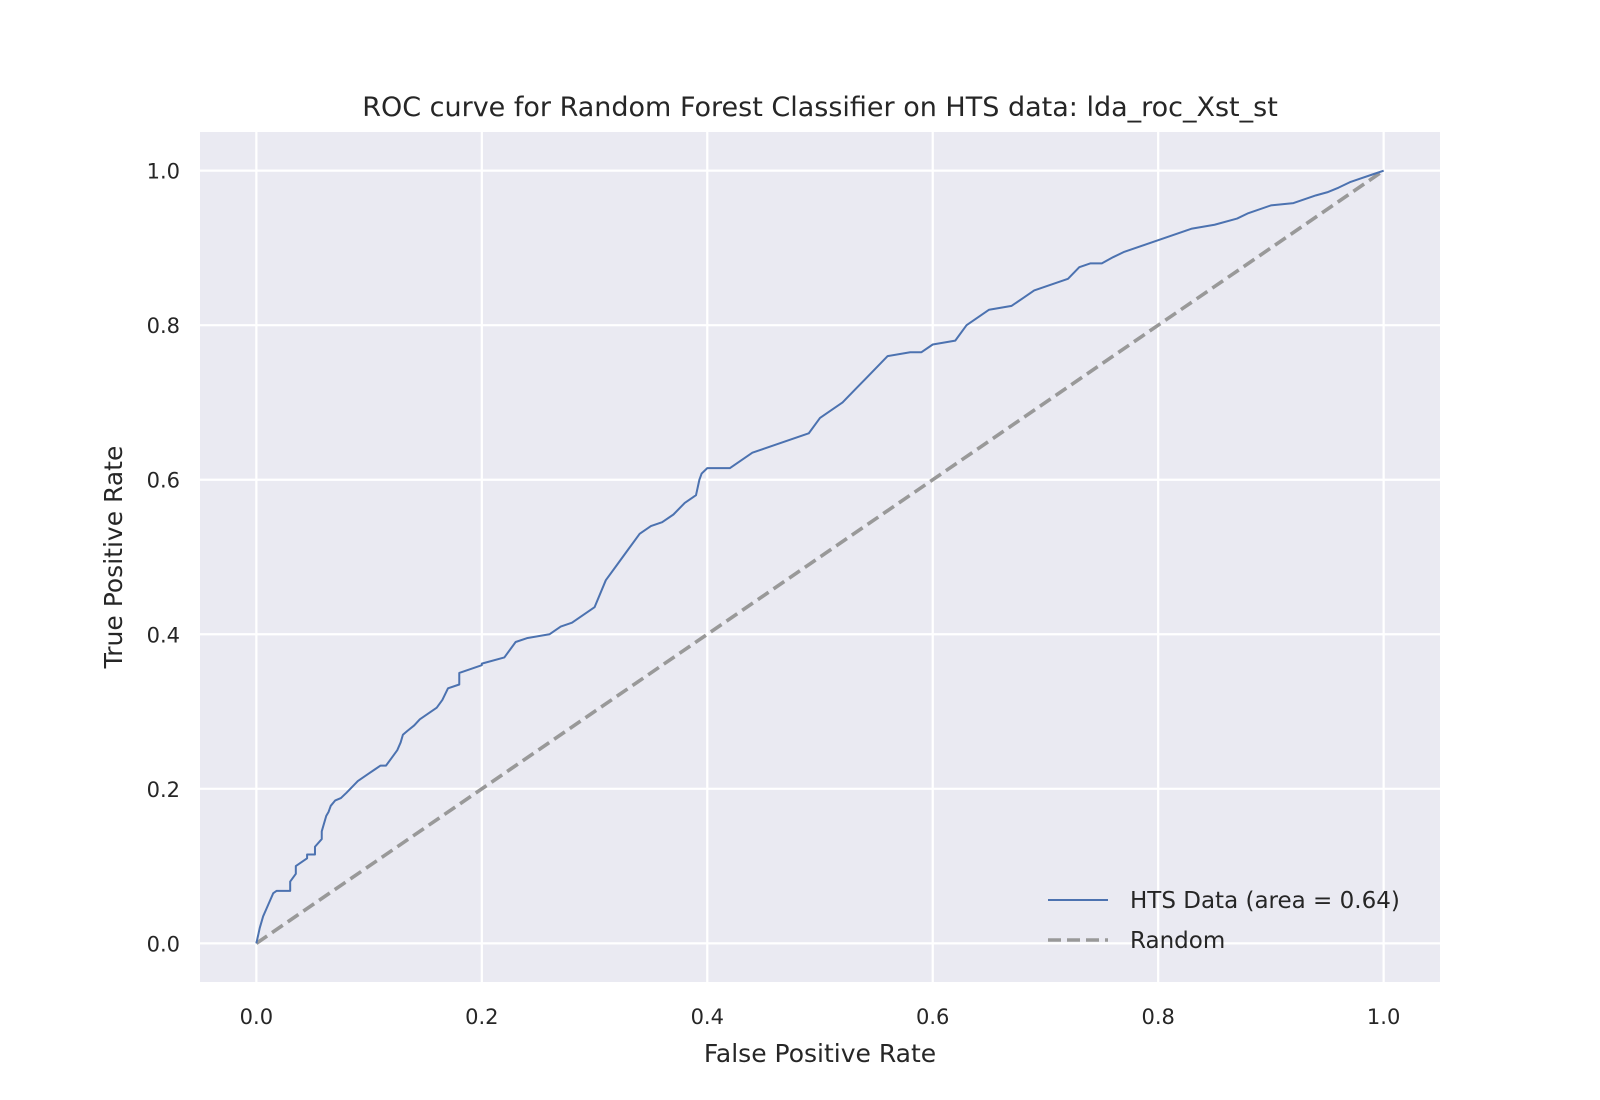 Image resolution: width=1600 pixels, height=1100 pixels. What do you see at coordinates (163, 635) in the screenshot?
I see `y-tick-label: 0.4` at bounding box center [163, 635].